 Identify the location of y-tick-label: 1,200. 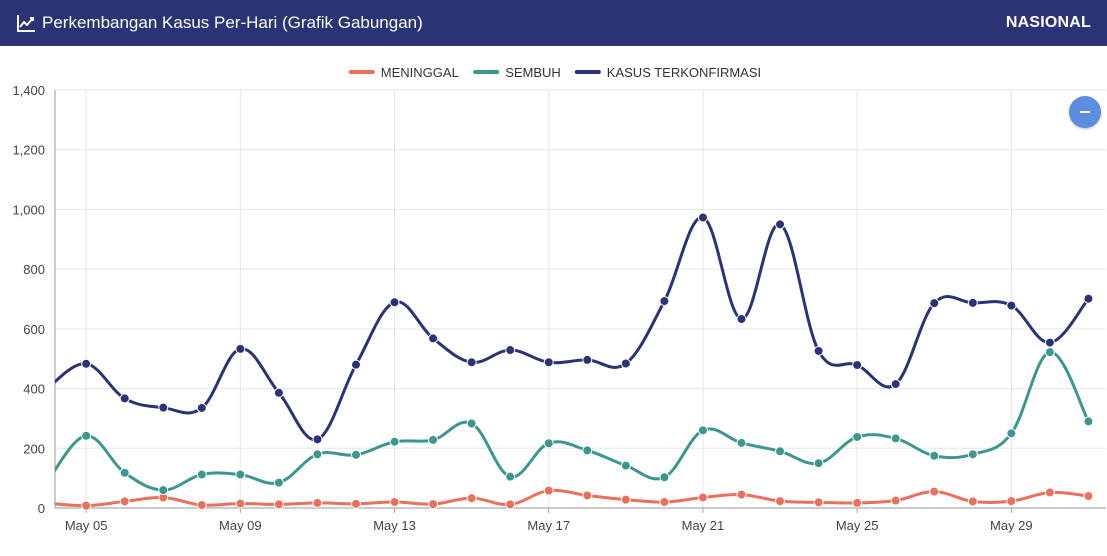
(28, 150).